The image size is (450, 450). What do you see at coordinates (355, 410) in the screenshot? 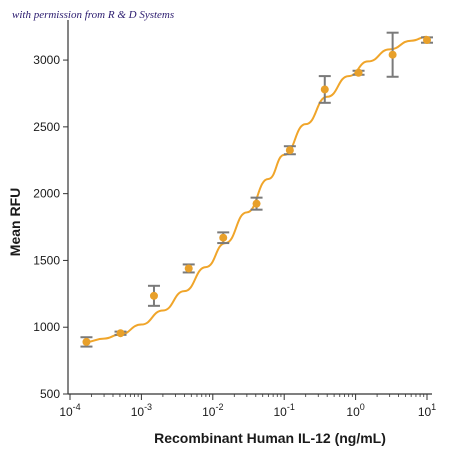
I see `x-tick-label: 10⁰` at bounding box center [355, 410].